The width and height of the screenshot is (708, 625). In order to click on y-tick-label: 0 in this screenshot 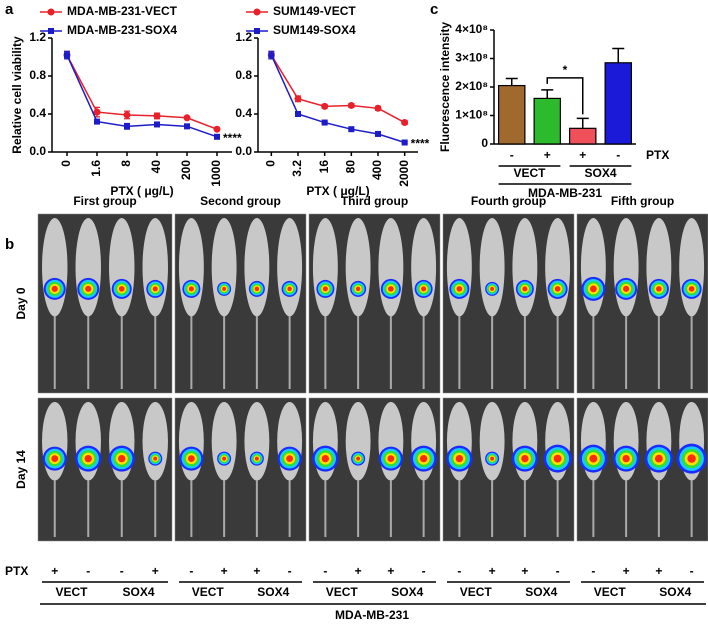, I will do `click(484, 143)`.